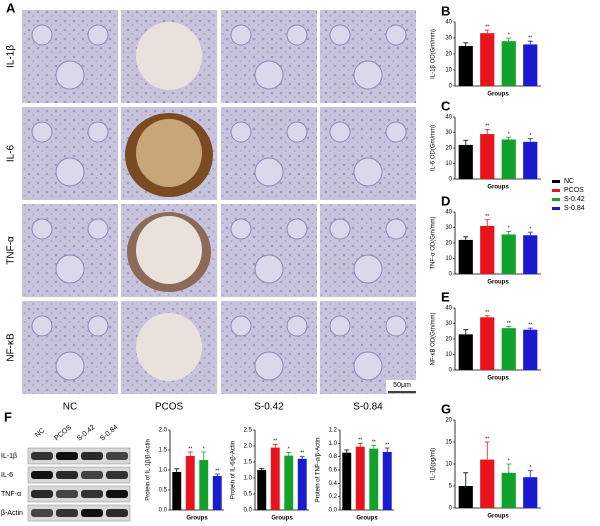 Image resolution: width=600 pixels, height=526 pixels. I want to click on panel-letter: G, so click(446, 408).